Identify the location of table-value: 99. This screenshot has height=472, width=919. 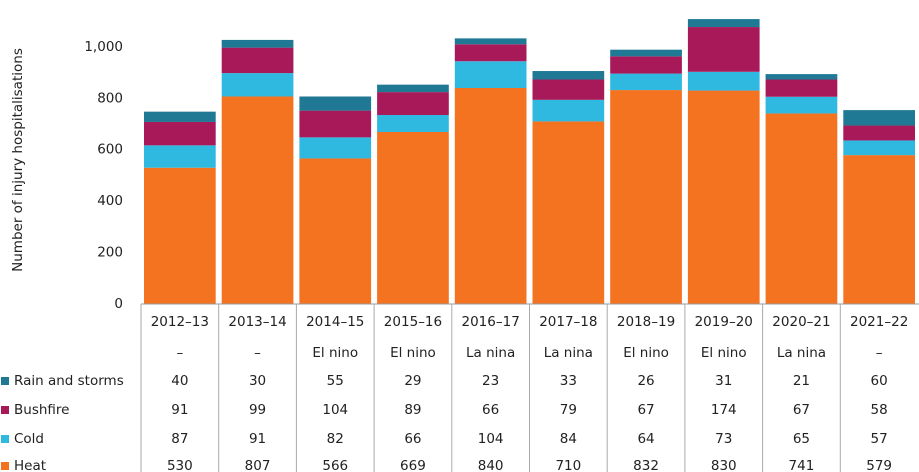
(257, 410).